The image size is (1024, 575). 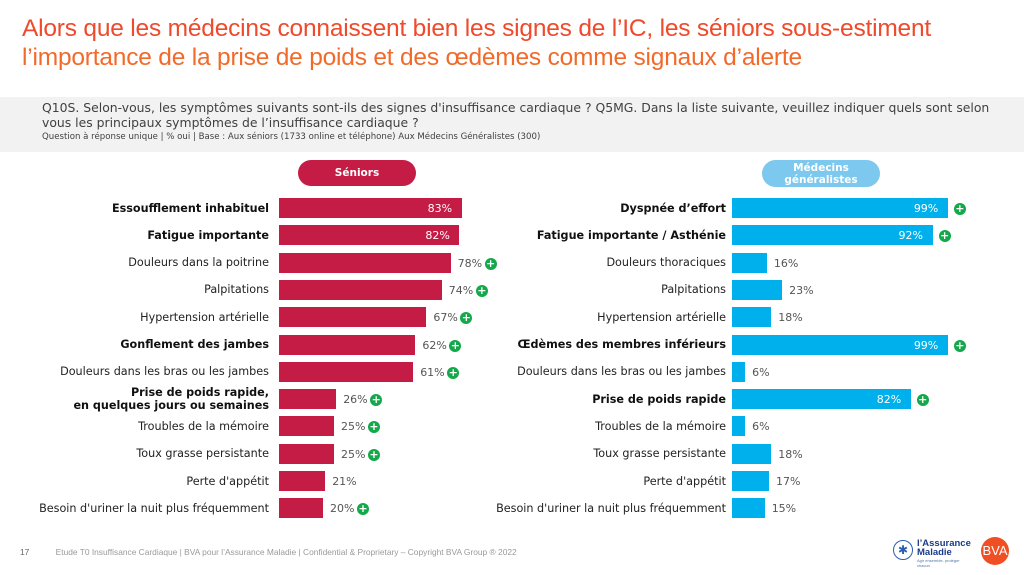 What do you see at coordinates (621, 344) in the screenshot?
I see `medecins-category-label: Œdèmes des membres inférieurs` at bounding box center [621, 344].